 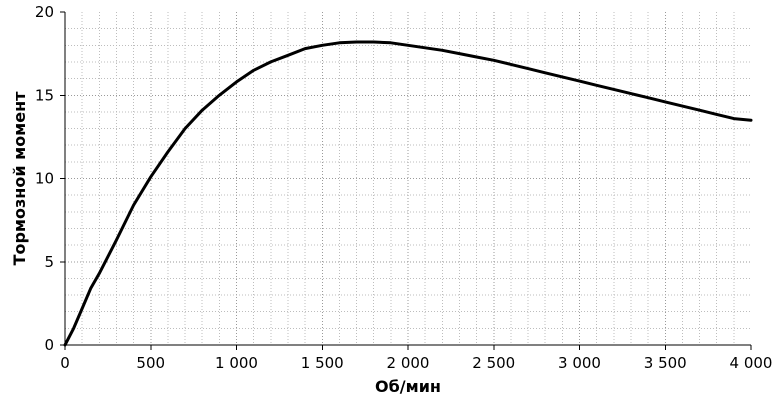 What do you see at coordinates (49, 345) in the screenshot?
I see `y-tick-label: 0` at bounding box center [49, 345].